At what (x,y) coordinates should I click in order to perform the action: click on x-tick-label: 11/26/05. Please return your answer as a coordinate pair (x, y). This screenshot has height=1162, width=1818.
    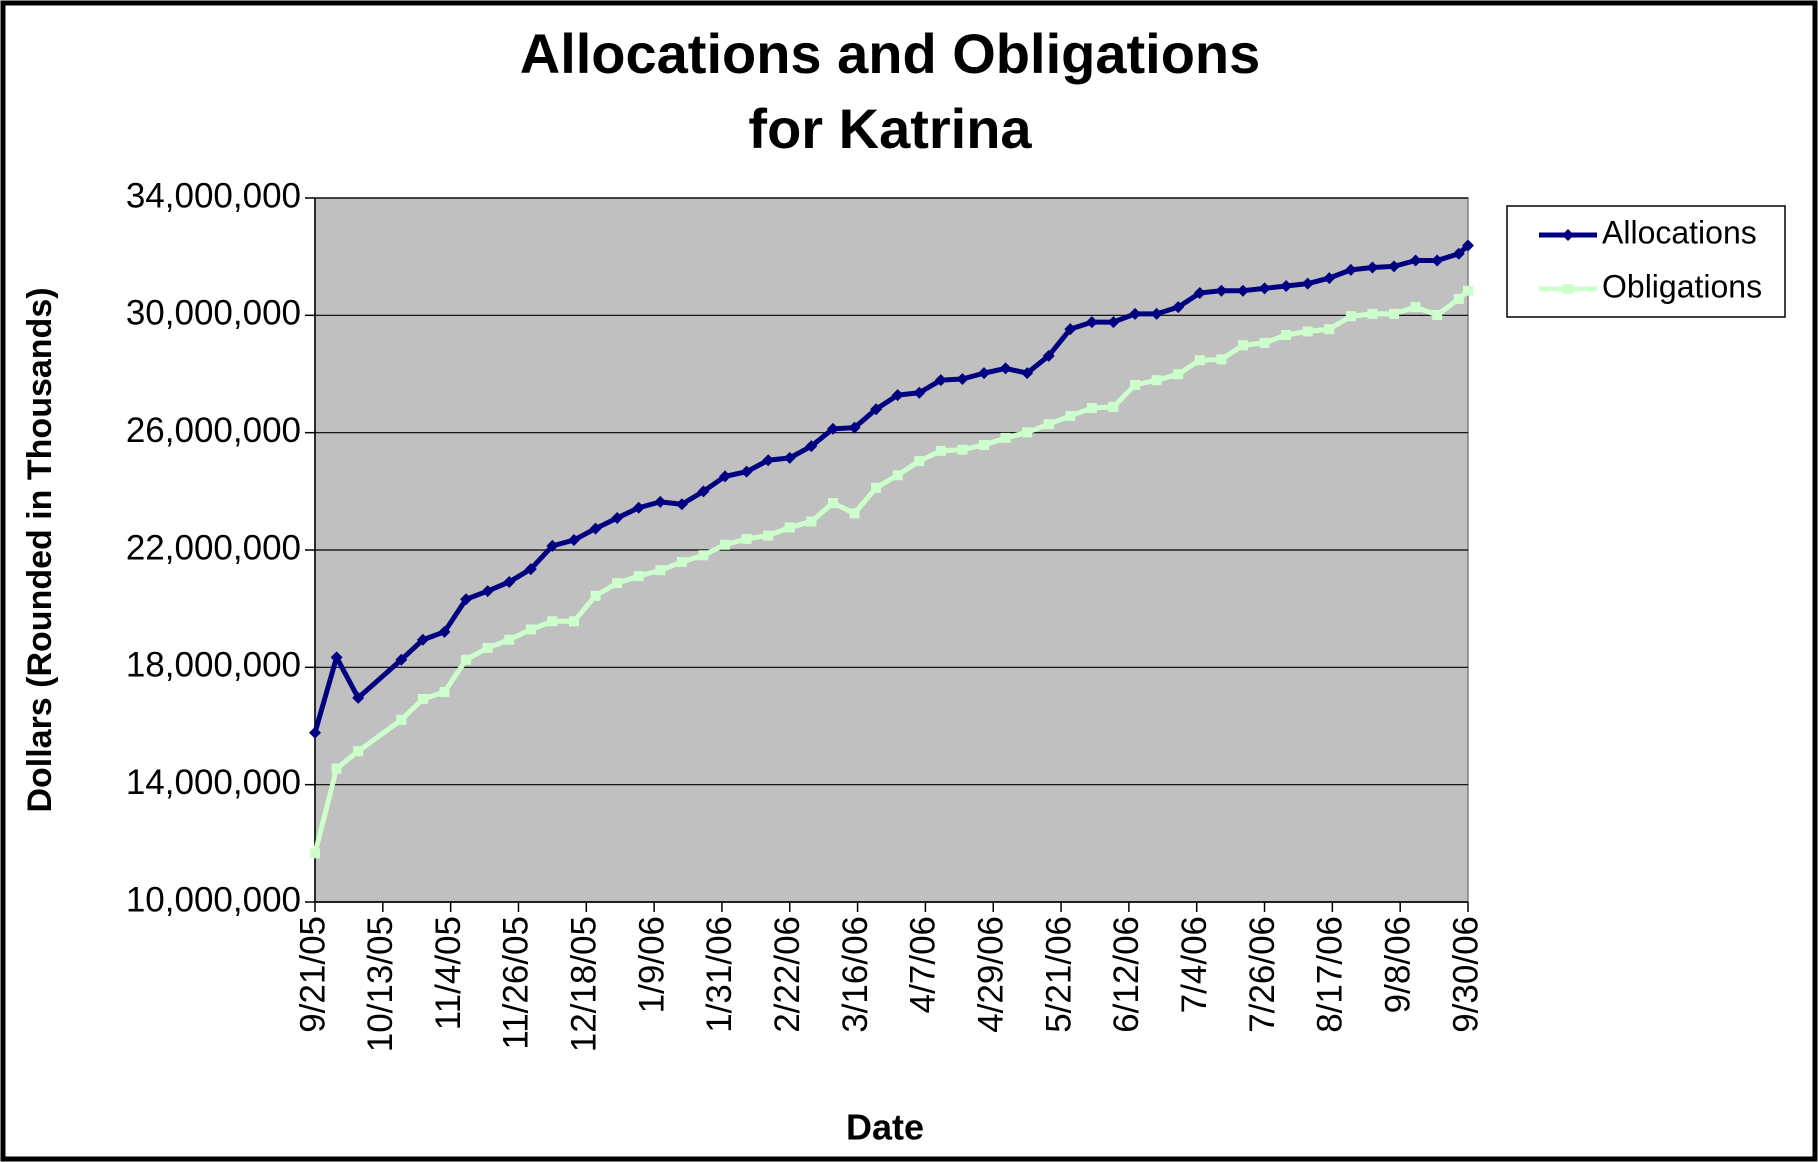
    Looking at the image, I should click on (516, 983).